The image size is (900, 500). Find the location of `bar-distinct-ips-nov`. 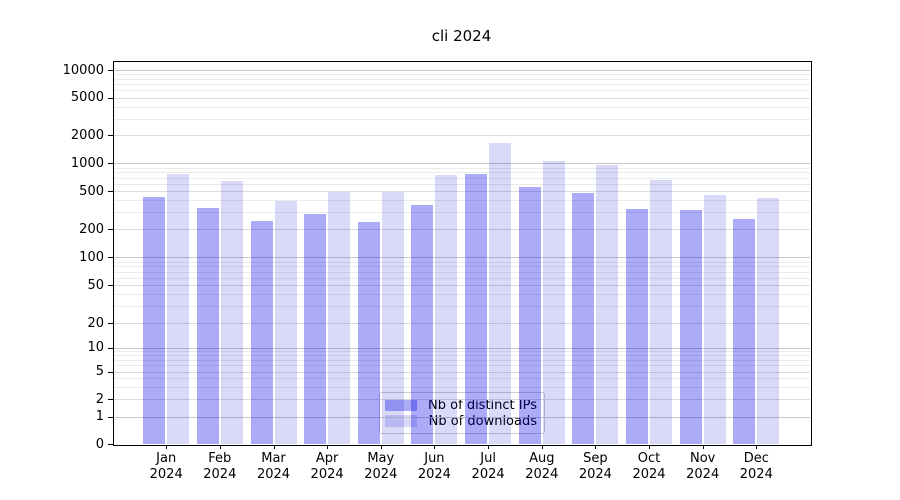

bar-distinct-ips-nov is located at coordinates (690, 326).